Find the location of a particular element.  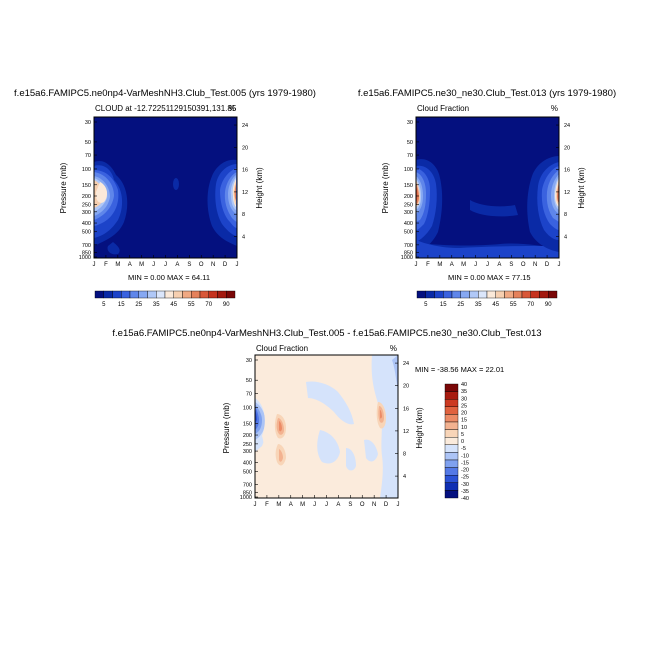

y-right-tick-label: 4 is located at coordinates (565, 237).